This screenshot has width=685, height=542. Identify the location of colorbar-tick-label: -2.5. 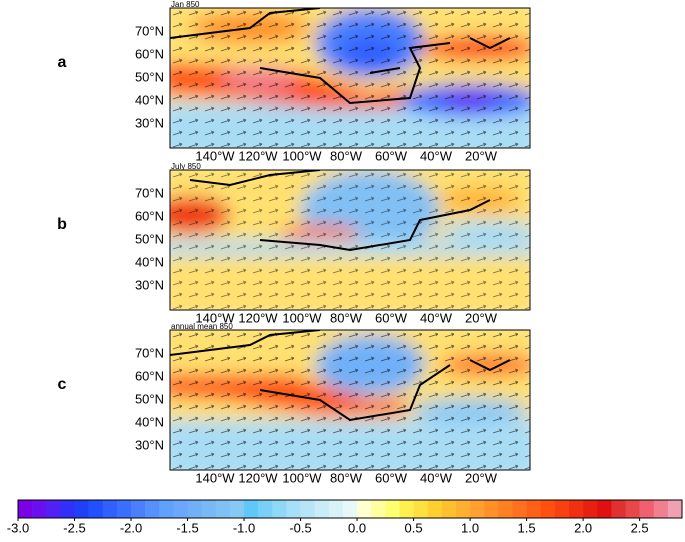
(74, 527).